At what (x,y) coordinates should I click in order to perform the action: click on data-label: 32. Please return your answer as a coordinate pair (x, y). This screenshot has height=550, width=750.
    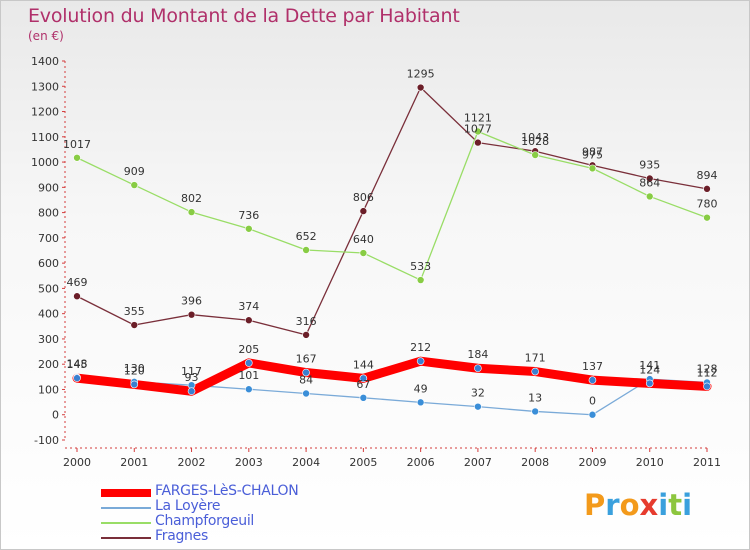
    Looking at the image, I should click on (478, 393).